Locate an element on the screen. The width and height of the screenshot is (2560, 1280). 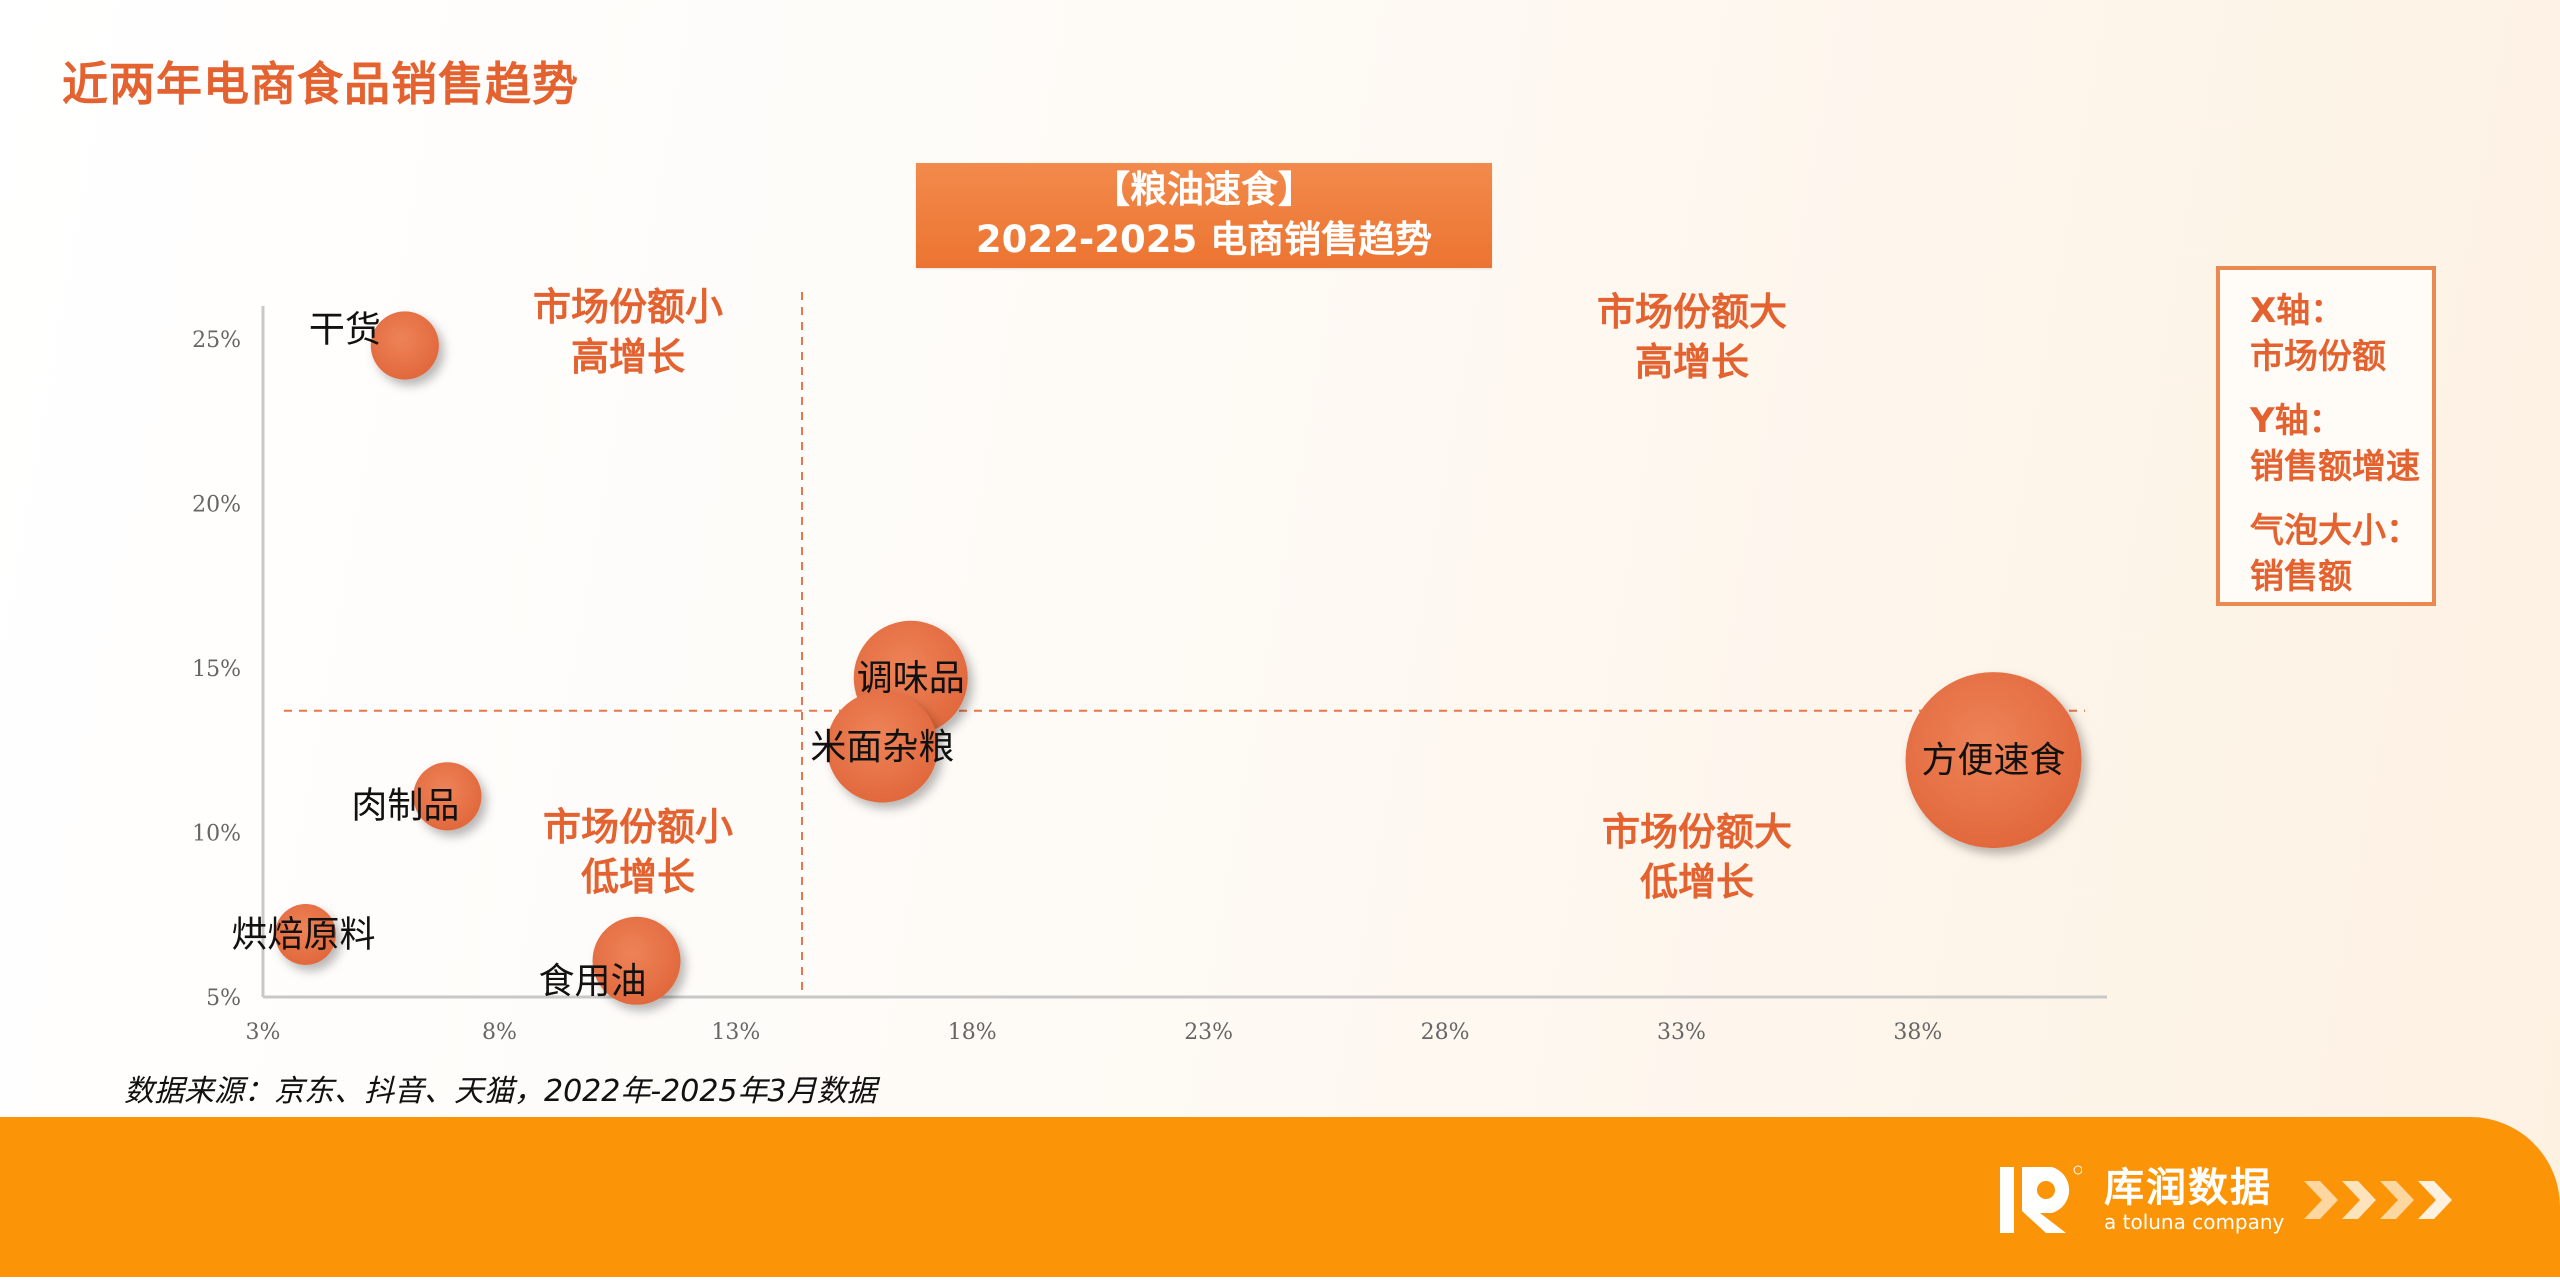
brand-text: 库润数据 a toluna company is located at coordinates (2194, 1200).